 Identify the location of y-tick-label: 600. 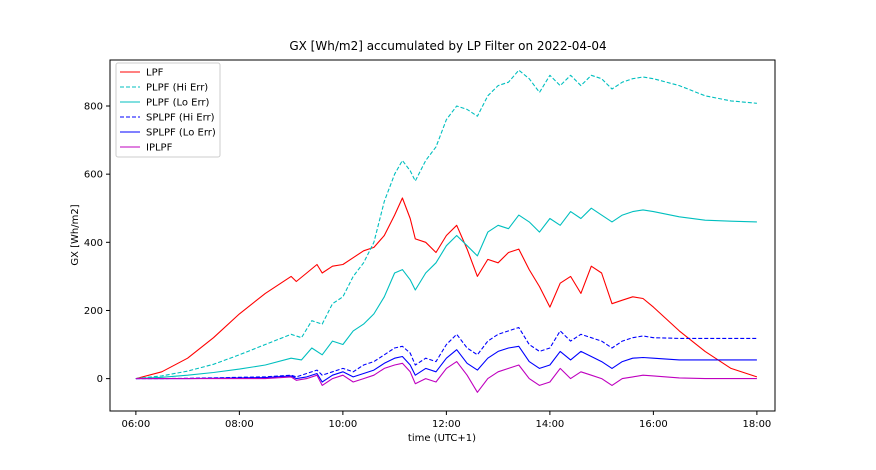
(93, 175).